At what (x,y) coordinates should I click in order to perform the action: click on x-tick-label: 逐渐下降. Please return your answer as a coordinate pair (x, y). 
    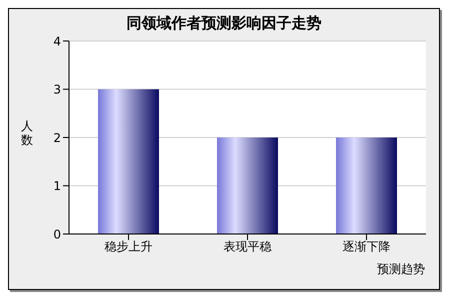
    Looking at the image, I should click on (366, 247).